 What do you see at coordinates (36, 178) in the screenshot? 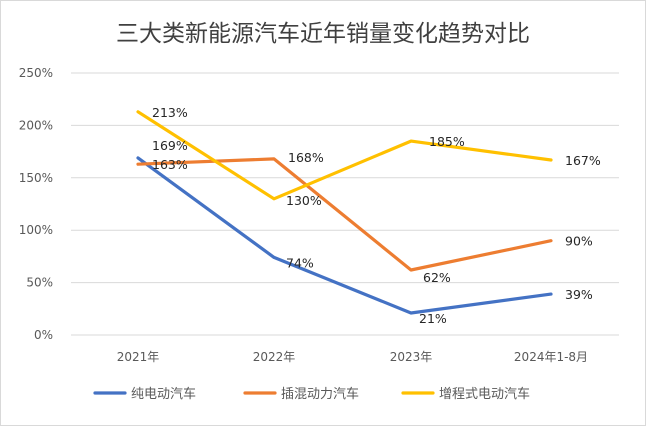
I see `y-tick-label: 150%` at bounding box center [36, 178].